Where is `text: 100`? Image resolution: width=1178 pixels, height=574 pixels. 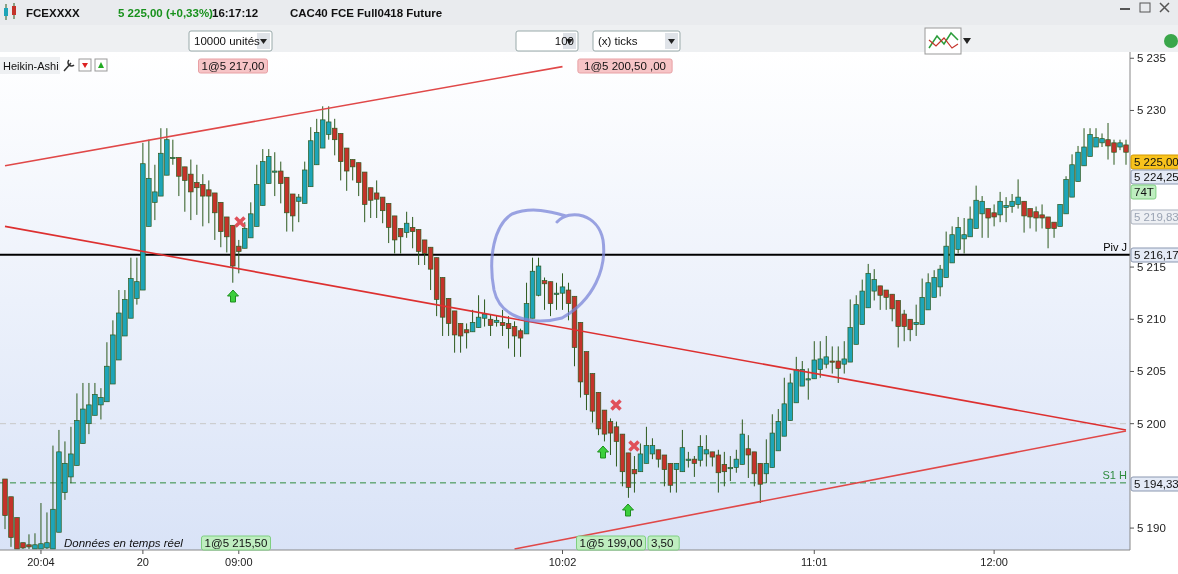 text: 100 is located at coordinates (564, 41).